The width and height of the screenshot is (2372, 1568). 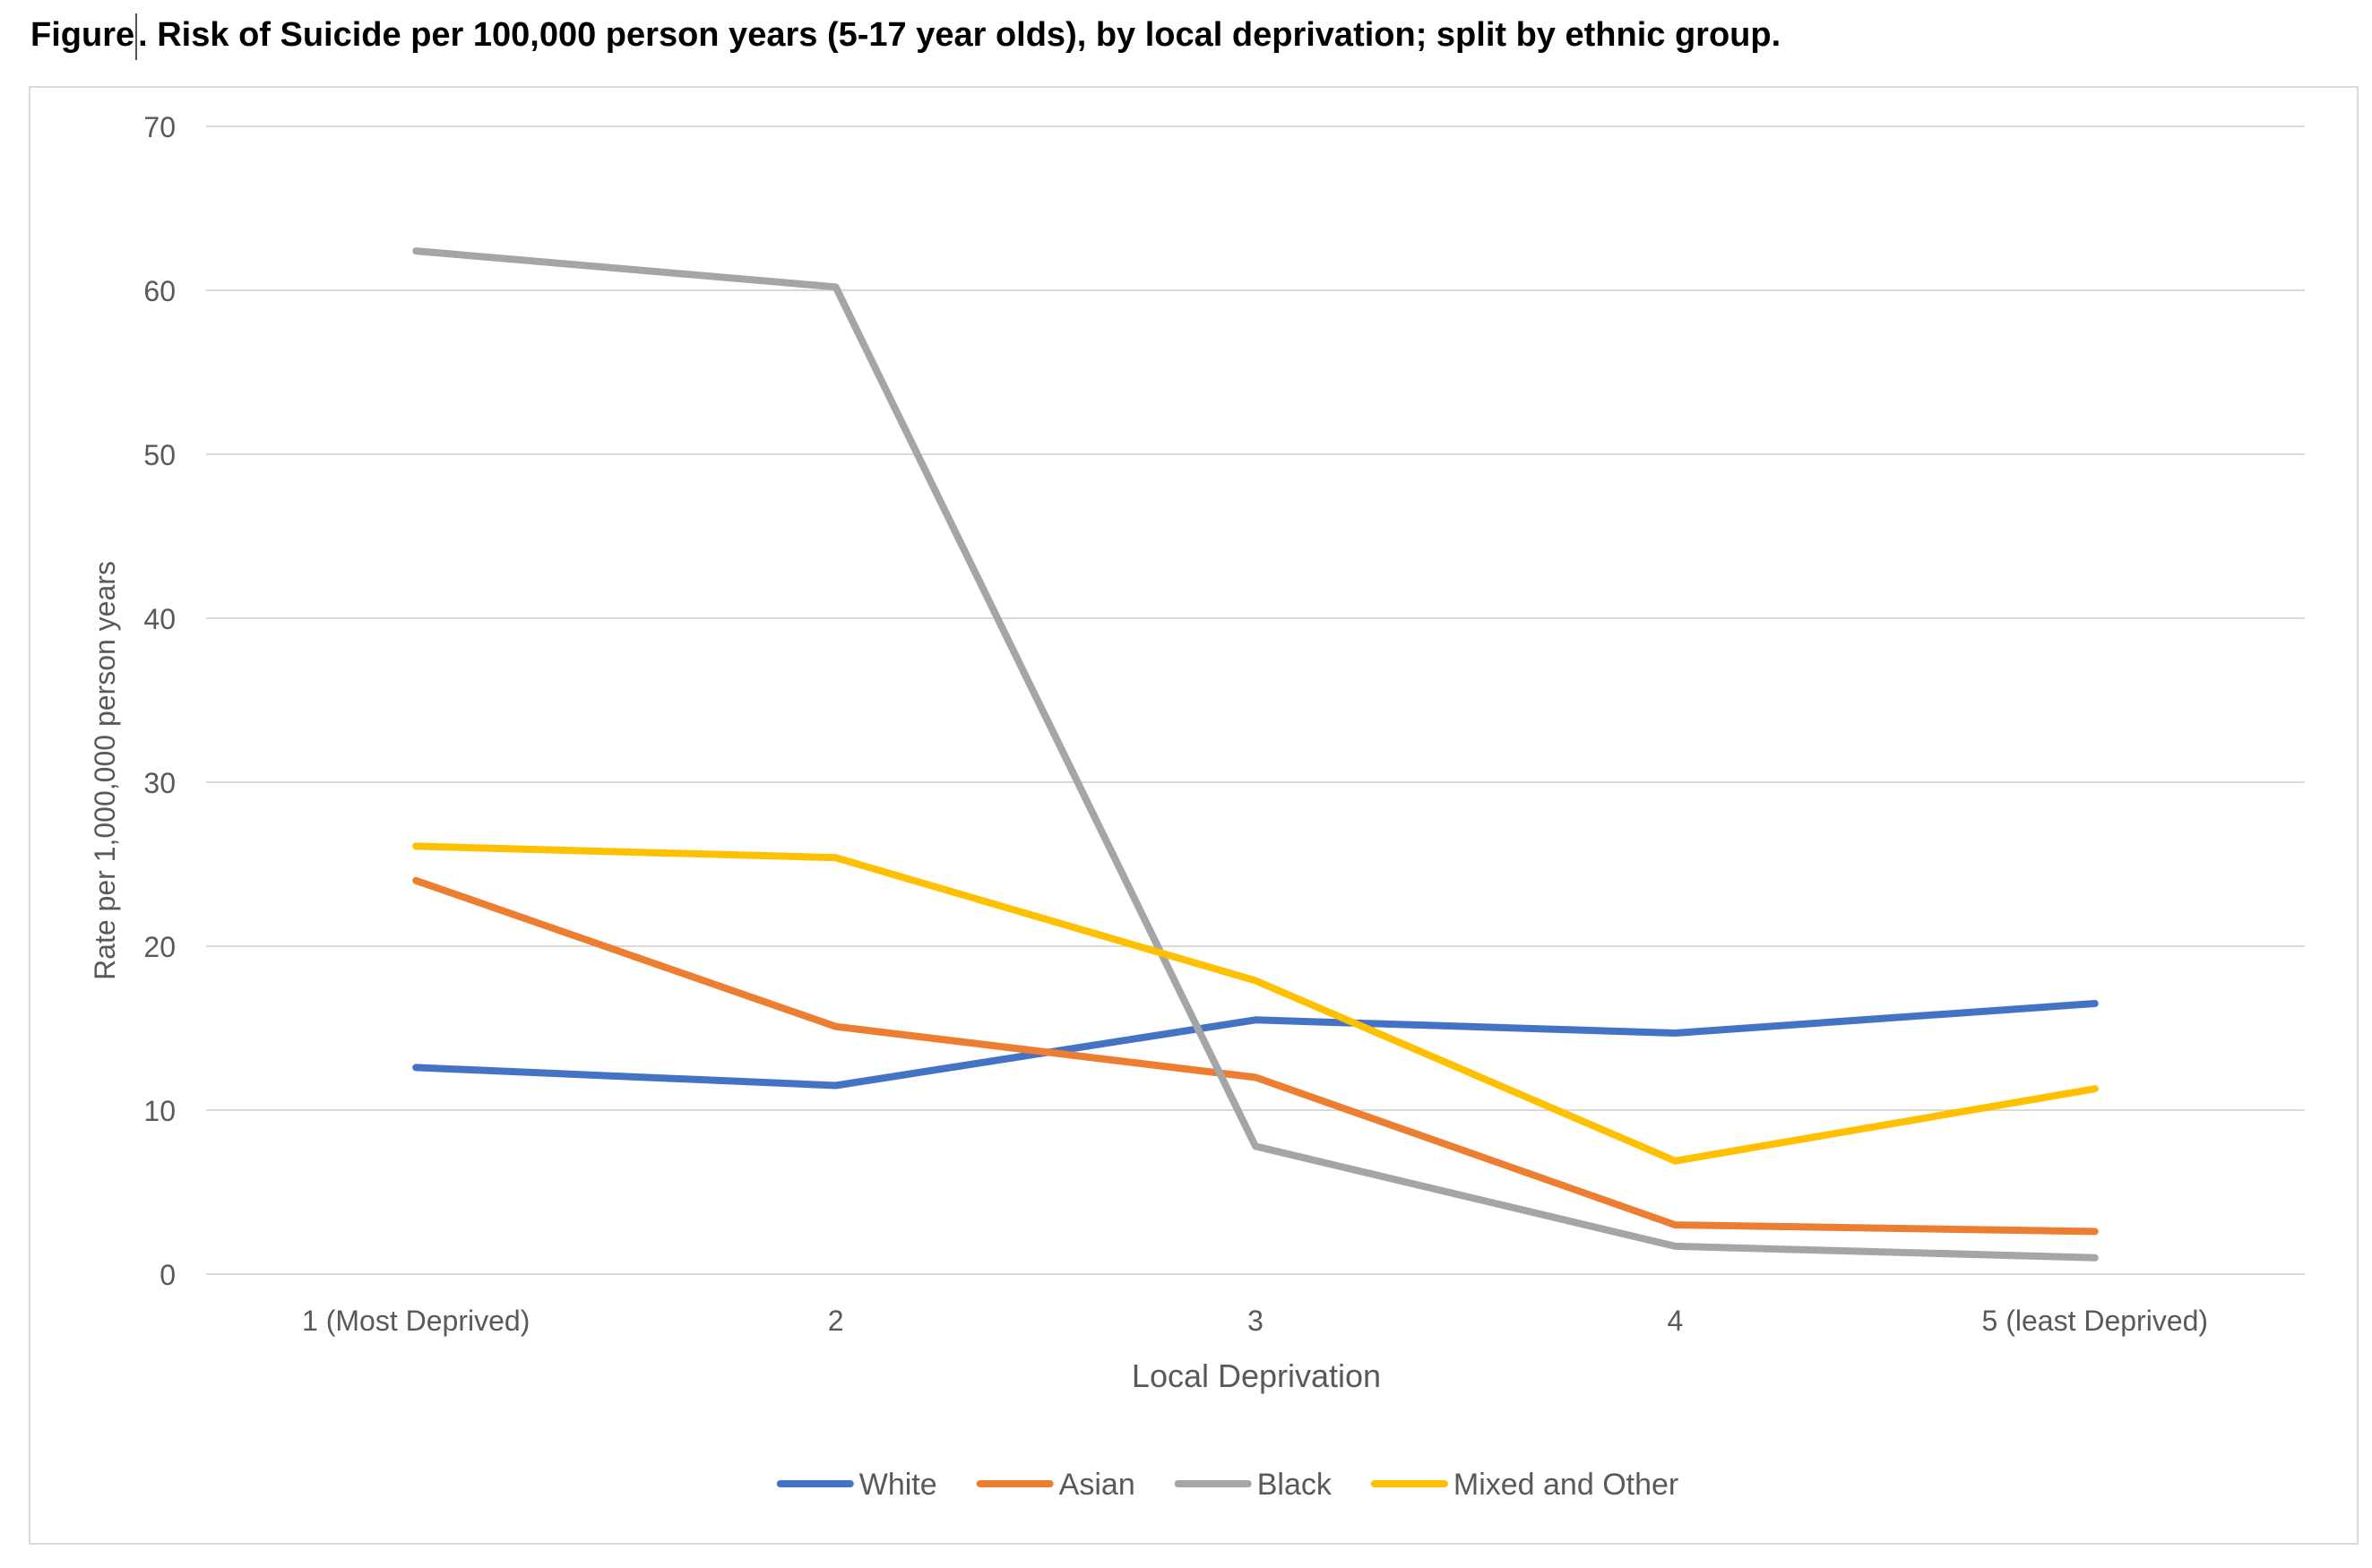 What do you see at coordinates (1097, 1485) in the screenshot?
I see `legend-label: Asian` at bounding box center [1097, 1485].